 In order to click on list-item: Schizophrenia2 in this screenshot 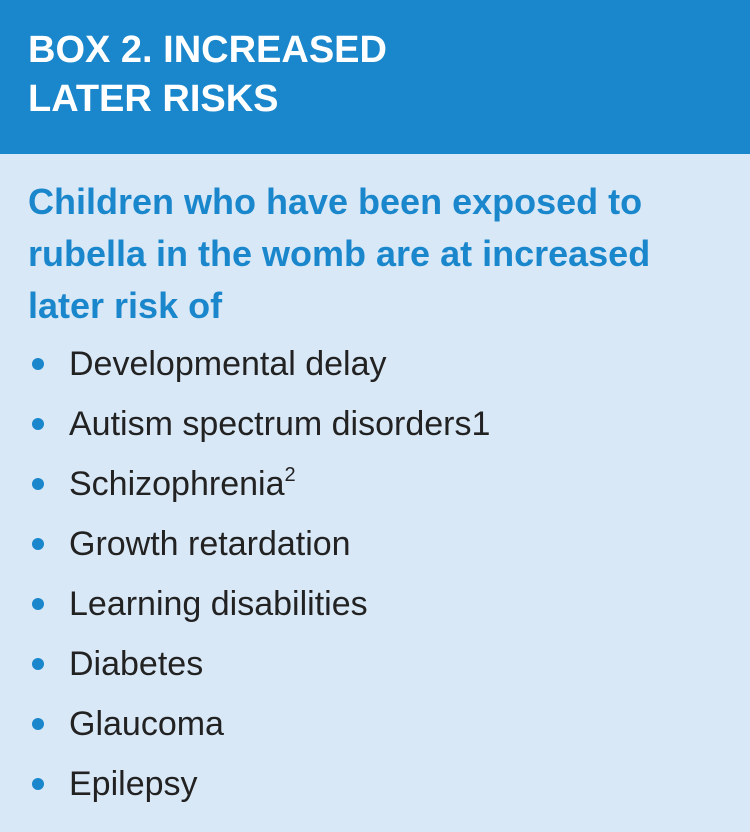, I will do `click(375, 484)`.